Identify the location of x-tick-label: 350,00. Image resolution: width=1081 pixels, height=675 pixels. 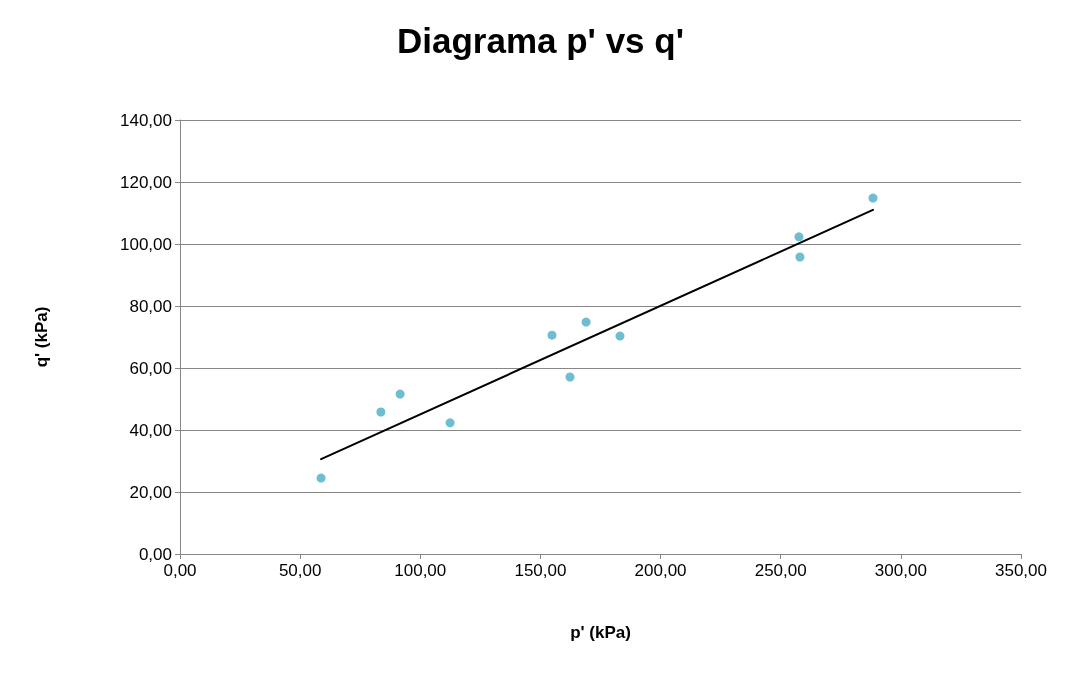
(1021, 570).